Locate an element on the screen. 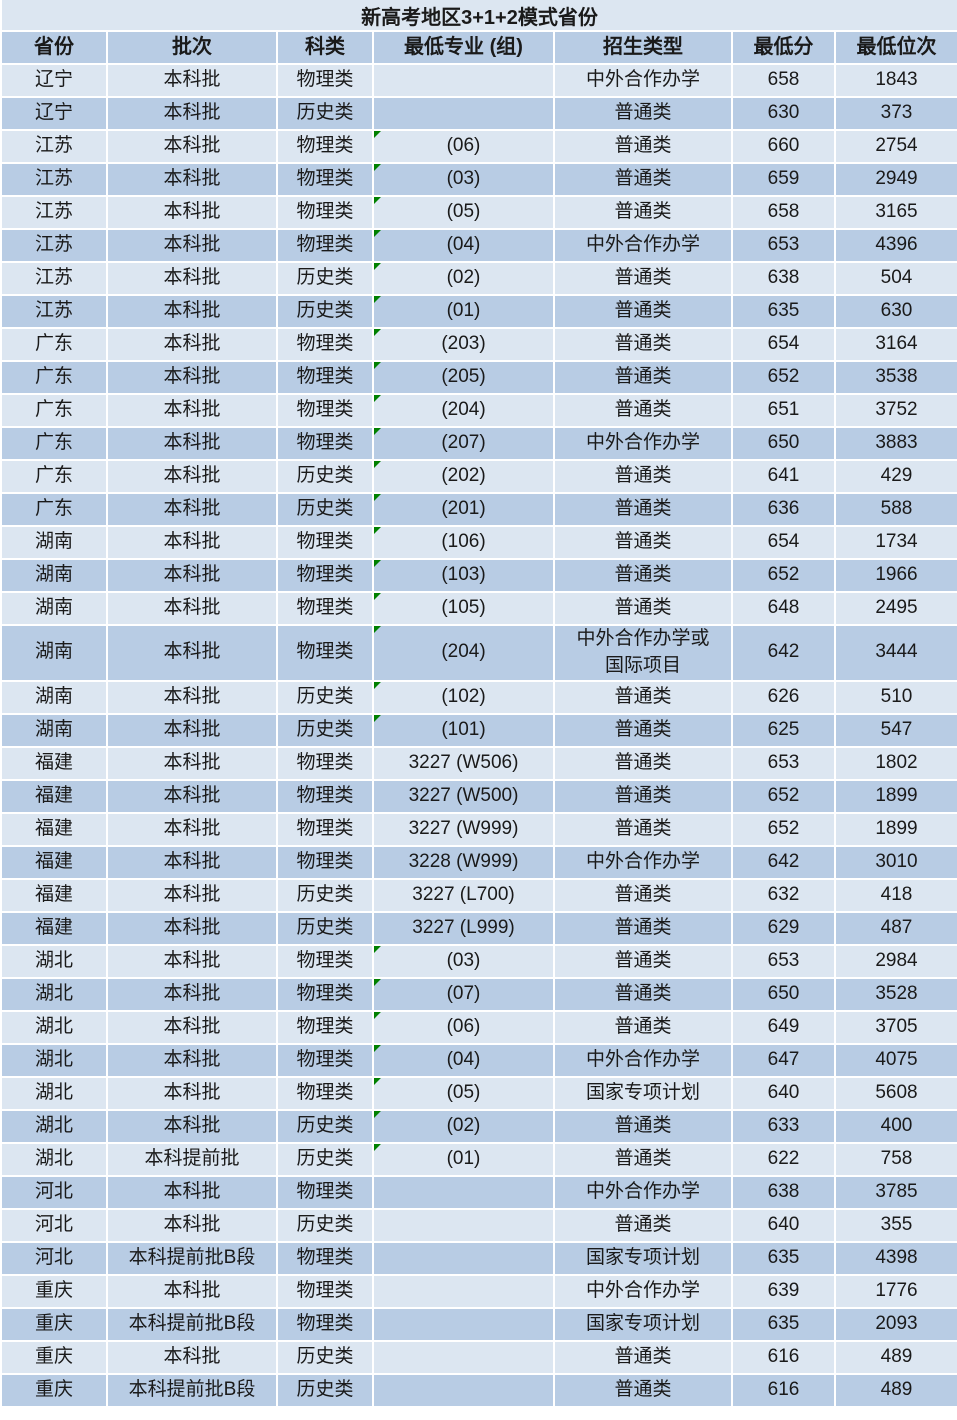  table-row: 湖南 本科批 历史类 (102) 普通类 626 510 is located at coordinates (479, 697).